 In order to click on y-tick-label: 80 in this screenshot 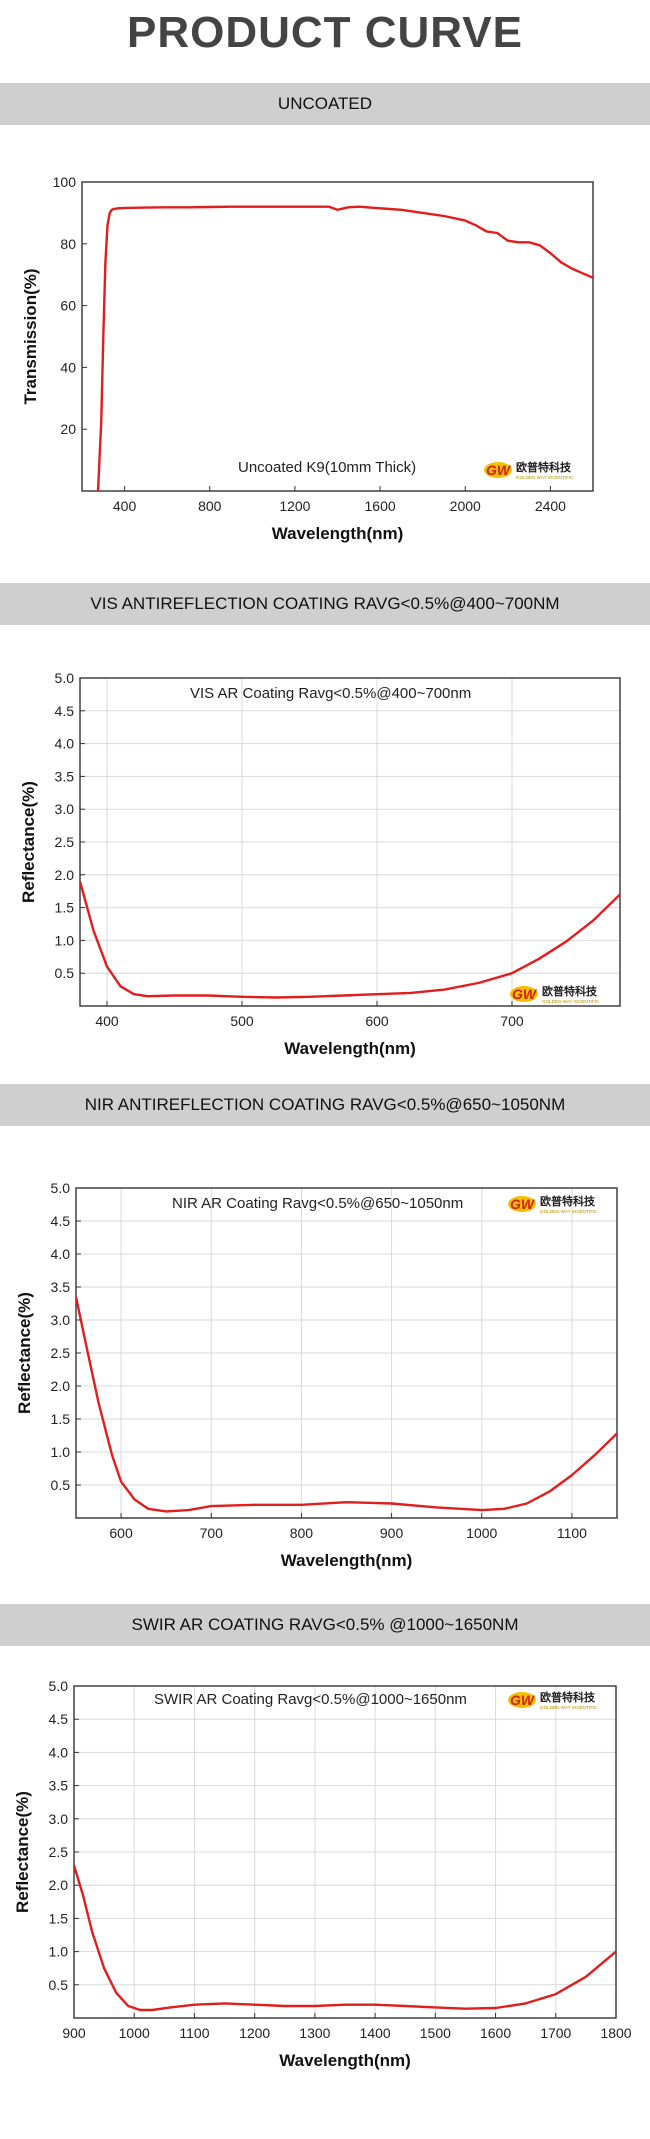, I will do `click(68, 244)`.